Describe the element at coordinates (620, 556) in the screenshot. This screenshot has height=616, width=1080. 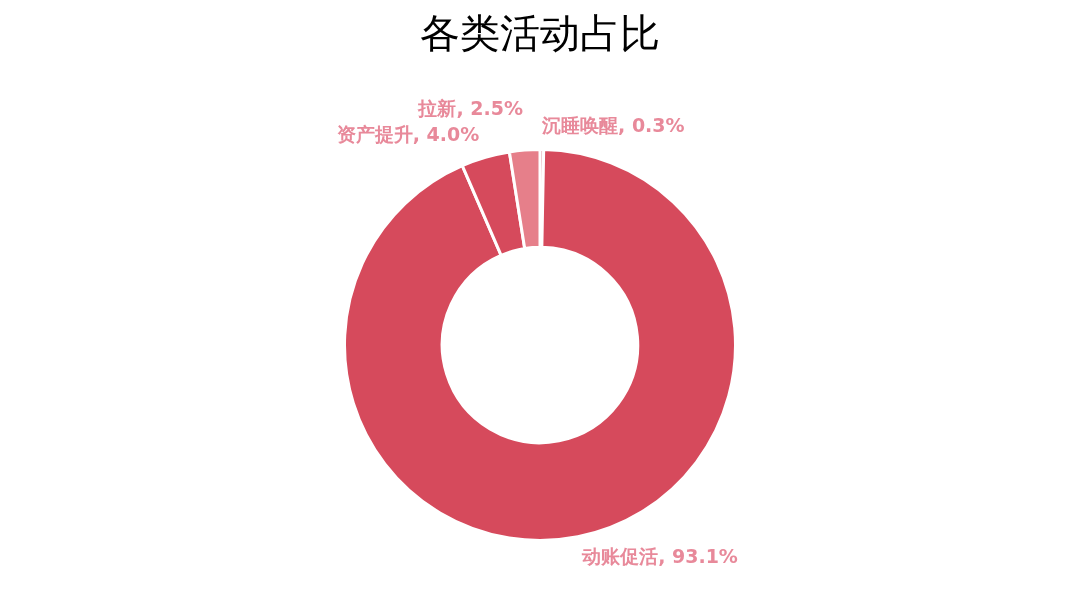
I see `slice-label: 动账促活` at that location.